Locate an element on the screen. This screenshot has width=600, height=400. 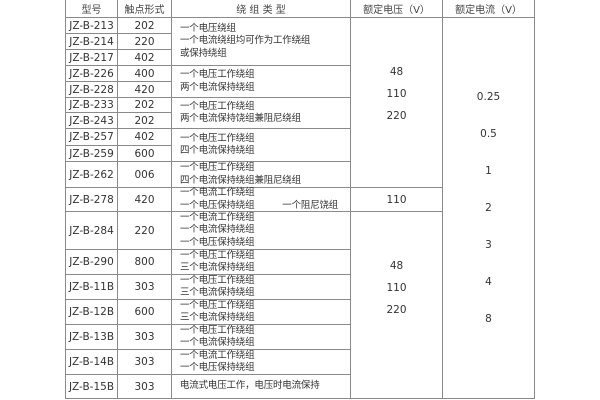
model-number: JZ-B-12B is located at coordinates (91, 312).